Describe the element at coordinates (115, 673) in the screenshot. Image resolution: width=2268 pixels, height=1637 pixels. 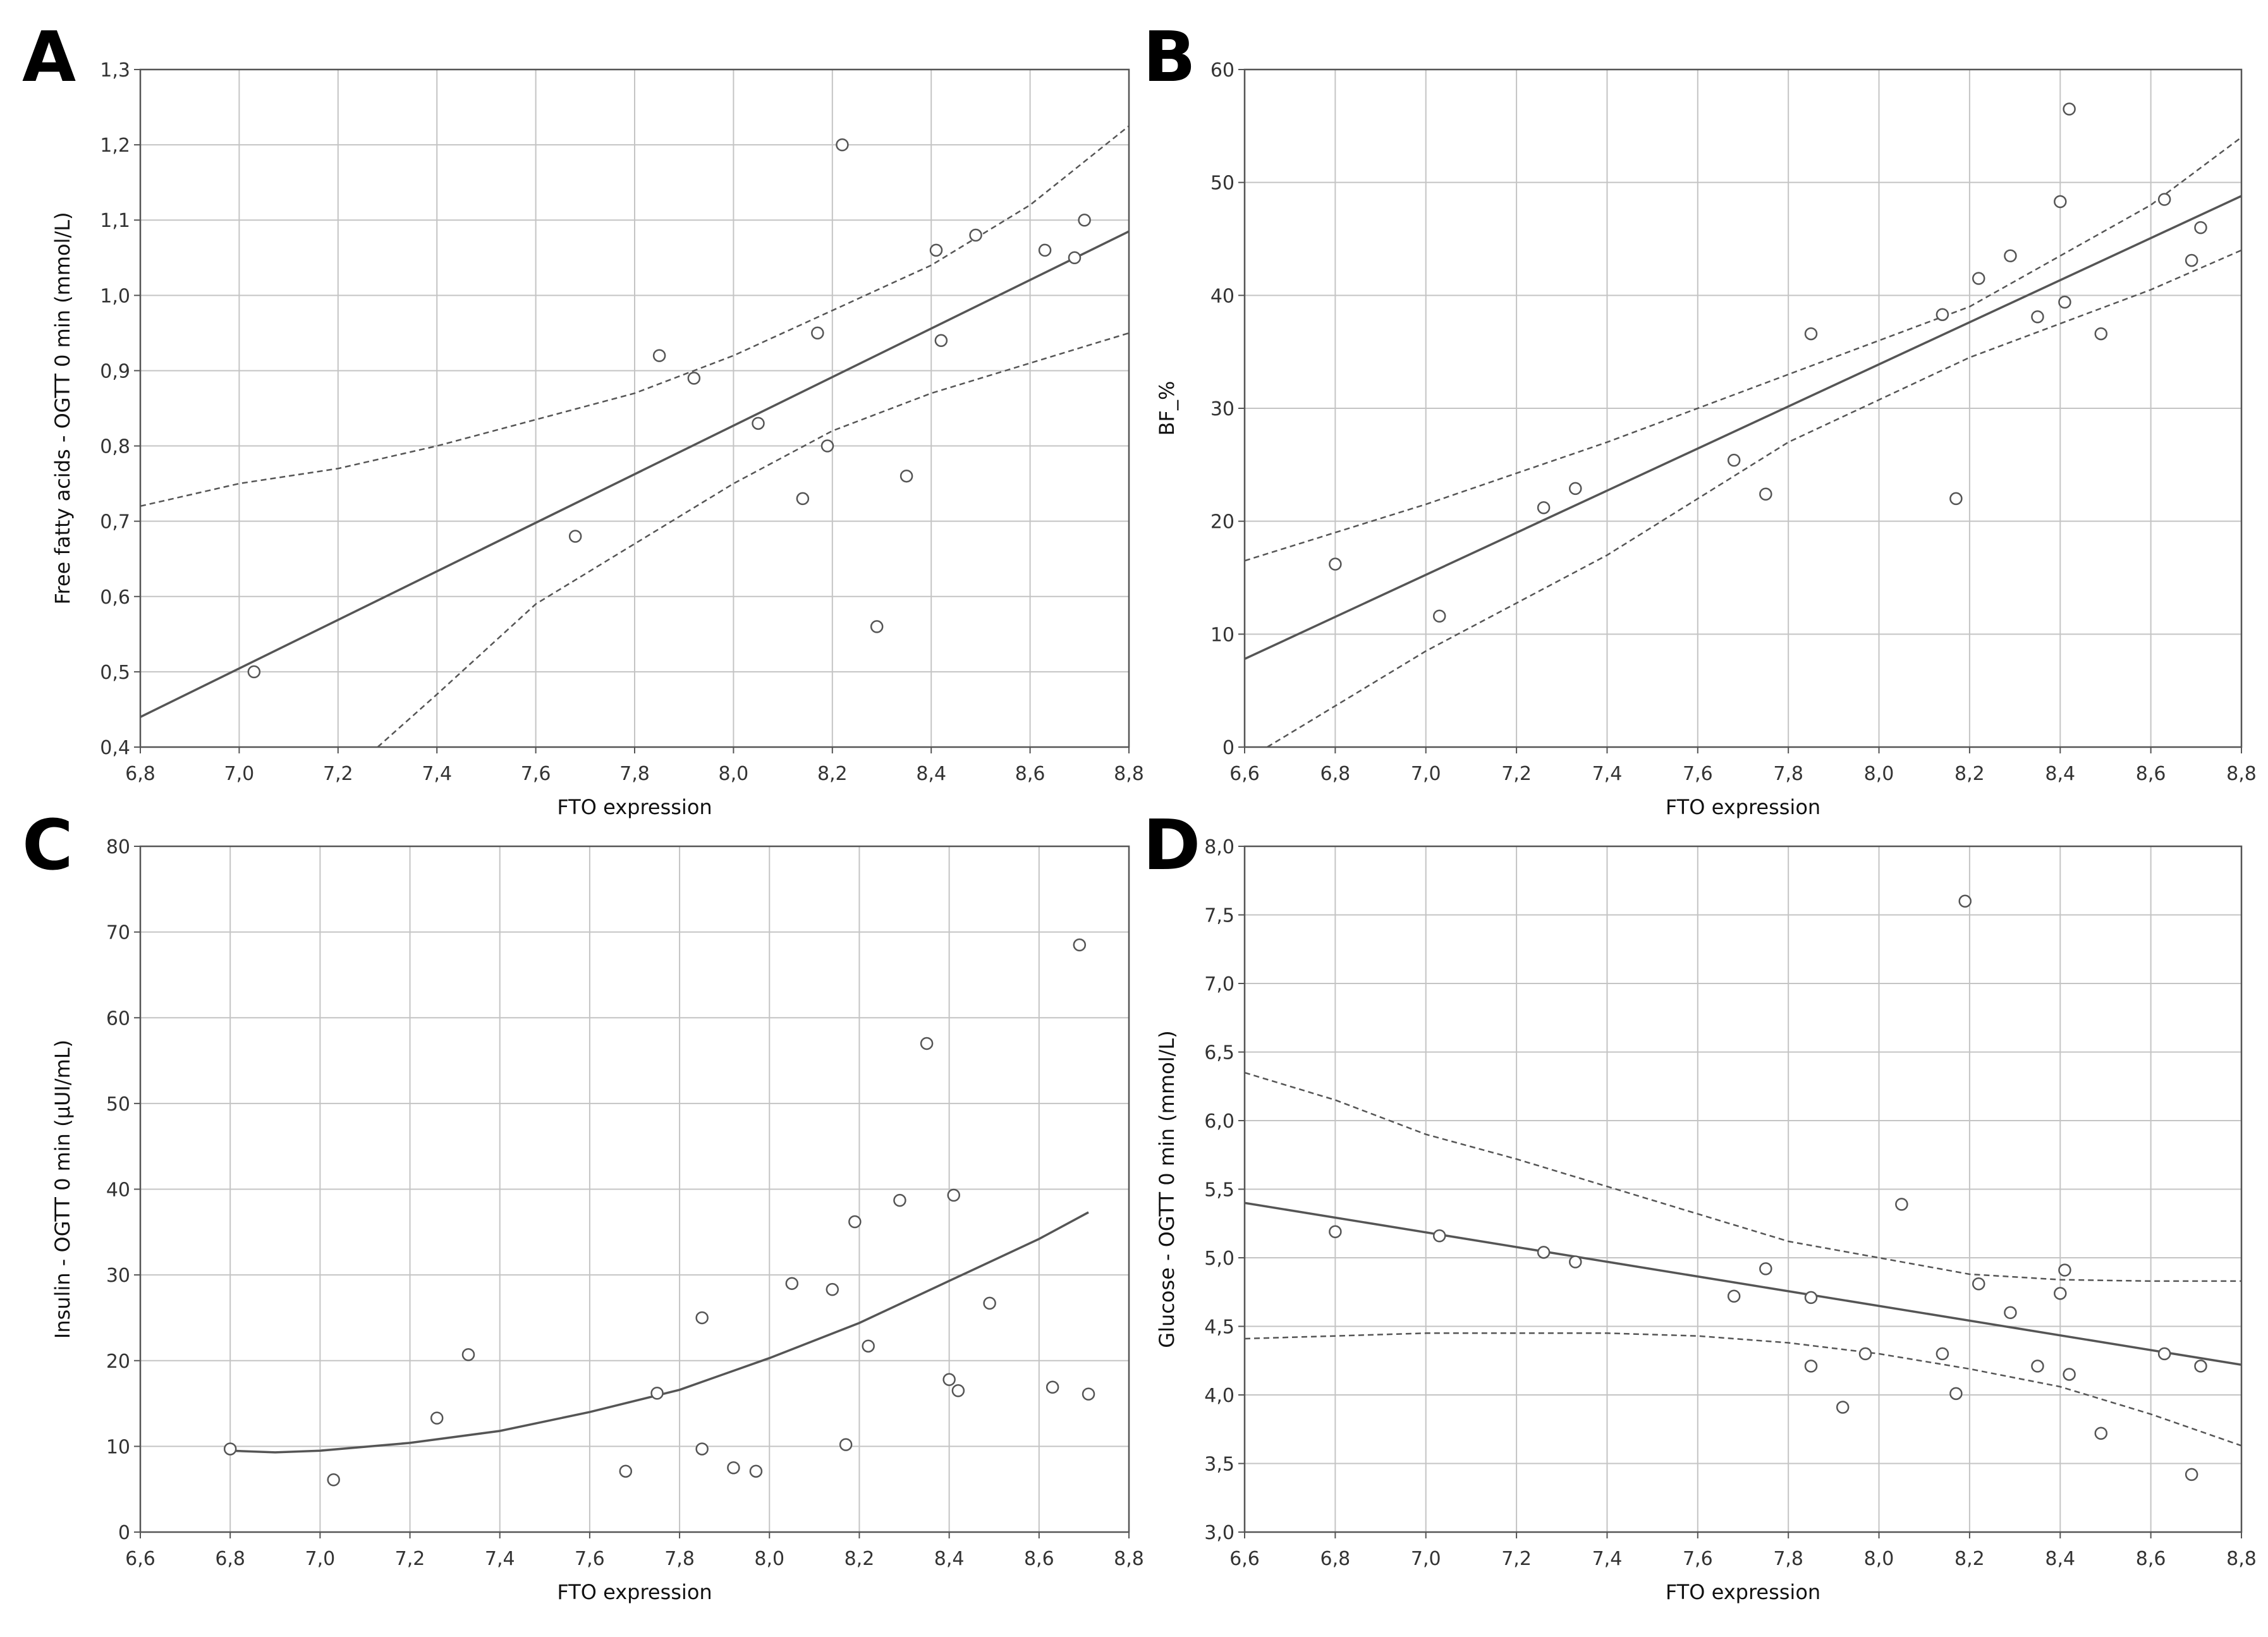
I see `y-tick-label: 0,5` at that location.